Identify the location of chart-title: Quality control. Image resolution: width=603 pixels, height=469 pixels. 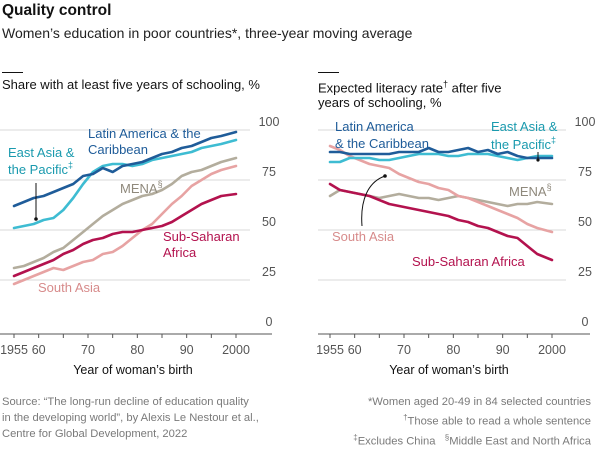
(57, 10).